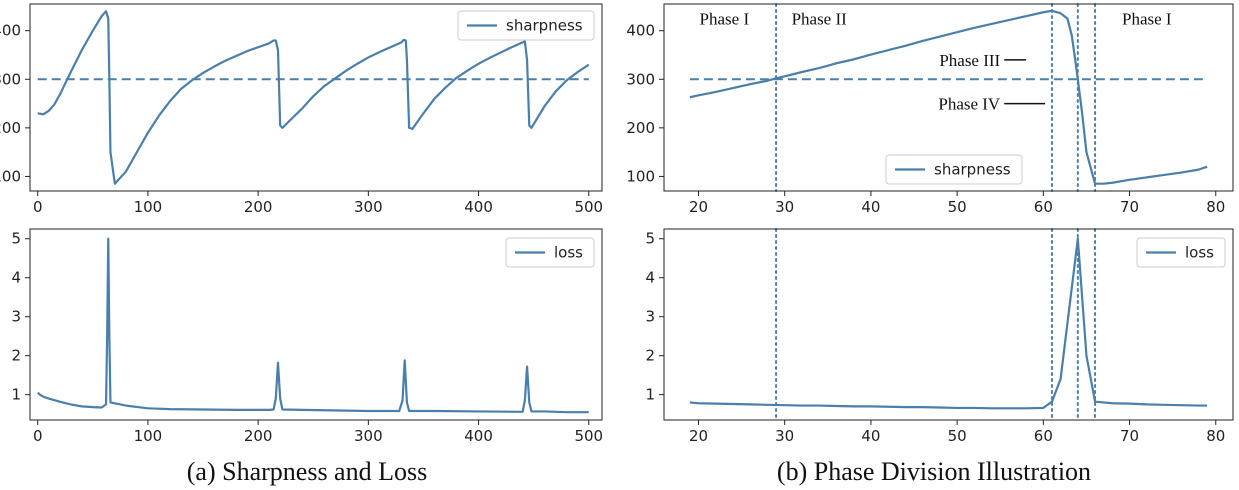  What do you see at coordinates (307, 471) in the screenshot?
I see `caption-a: (a) Sharpness and Loss` at bounding box center [307, 471].